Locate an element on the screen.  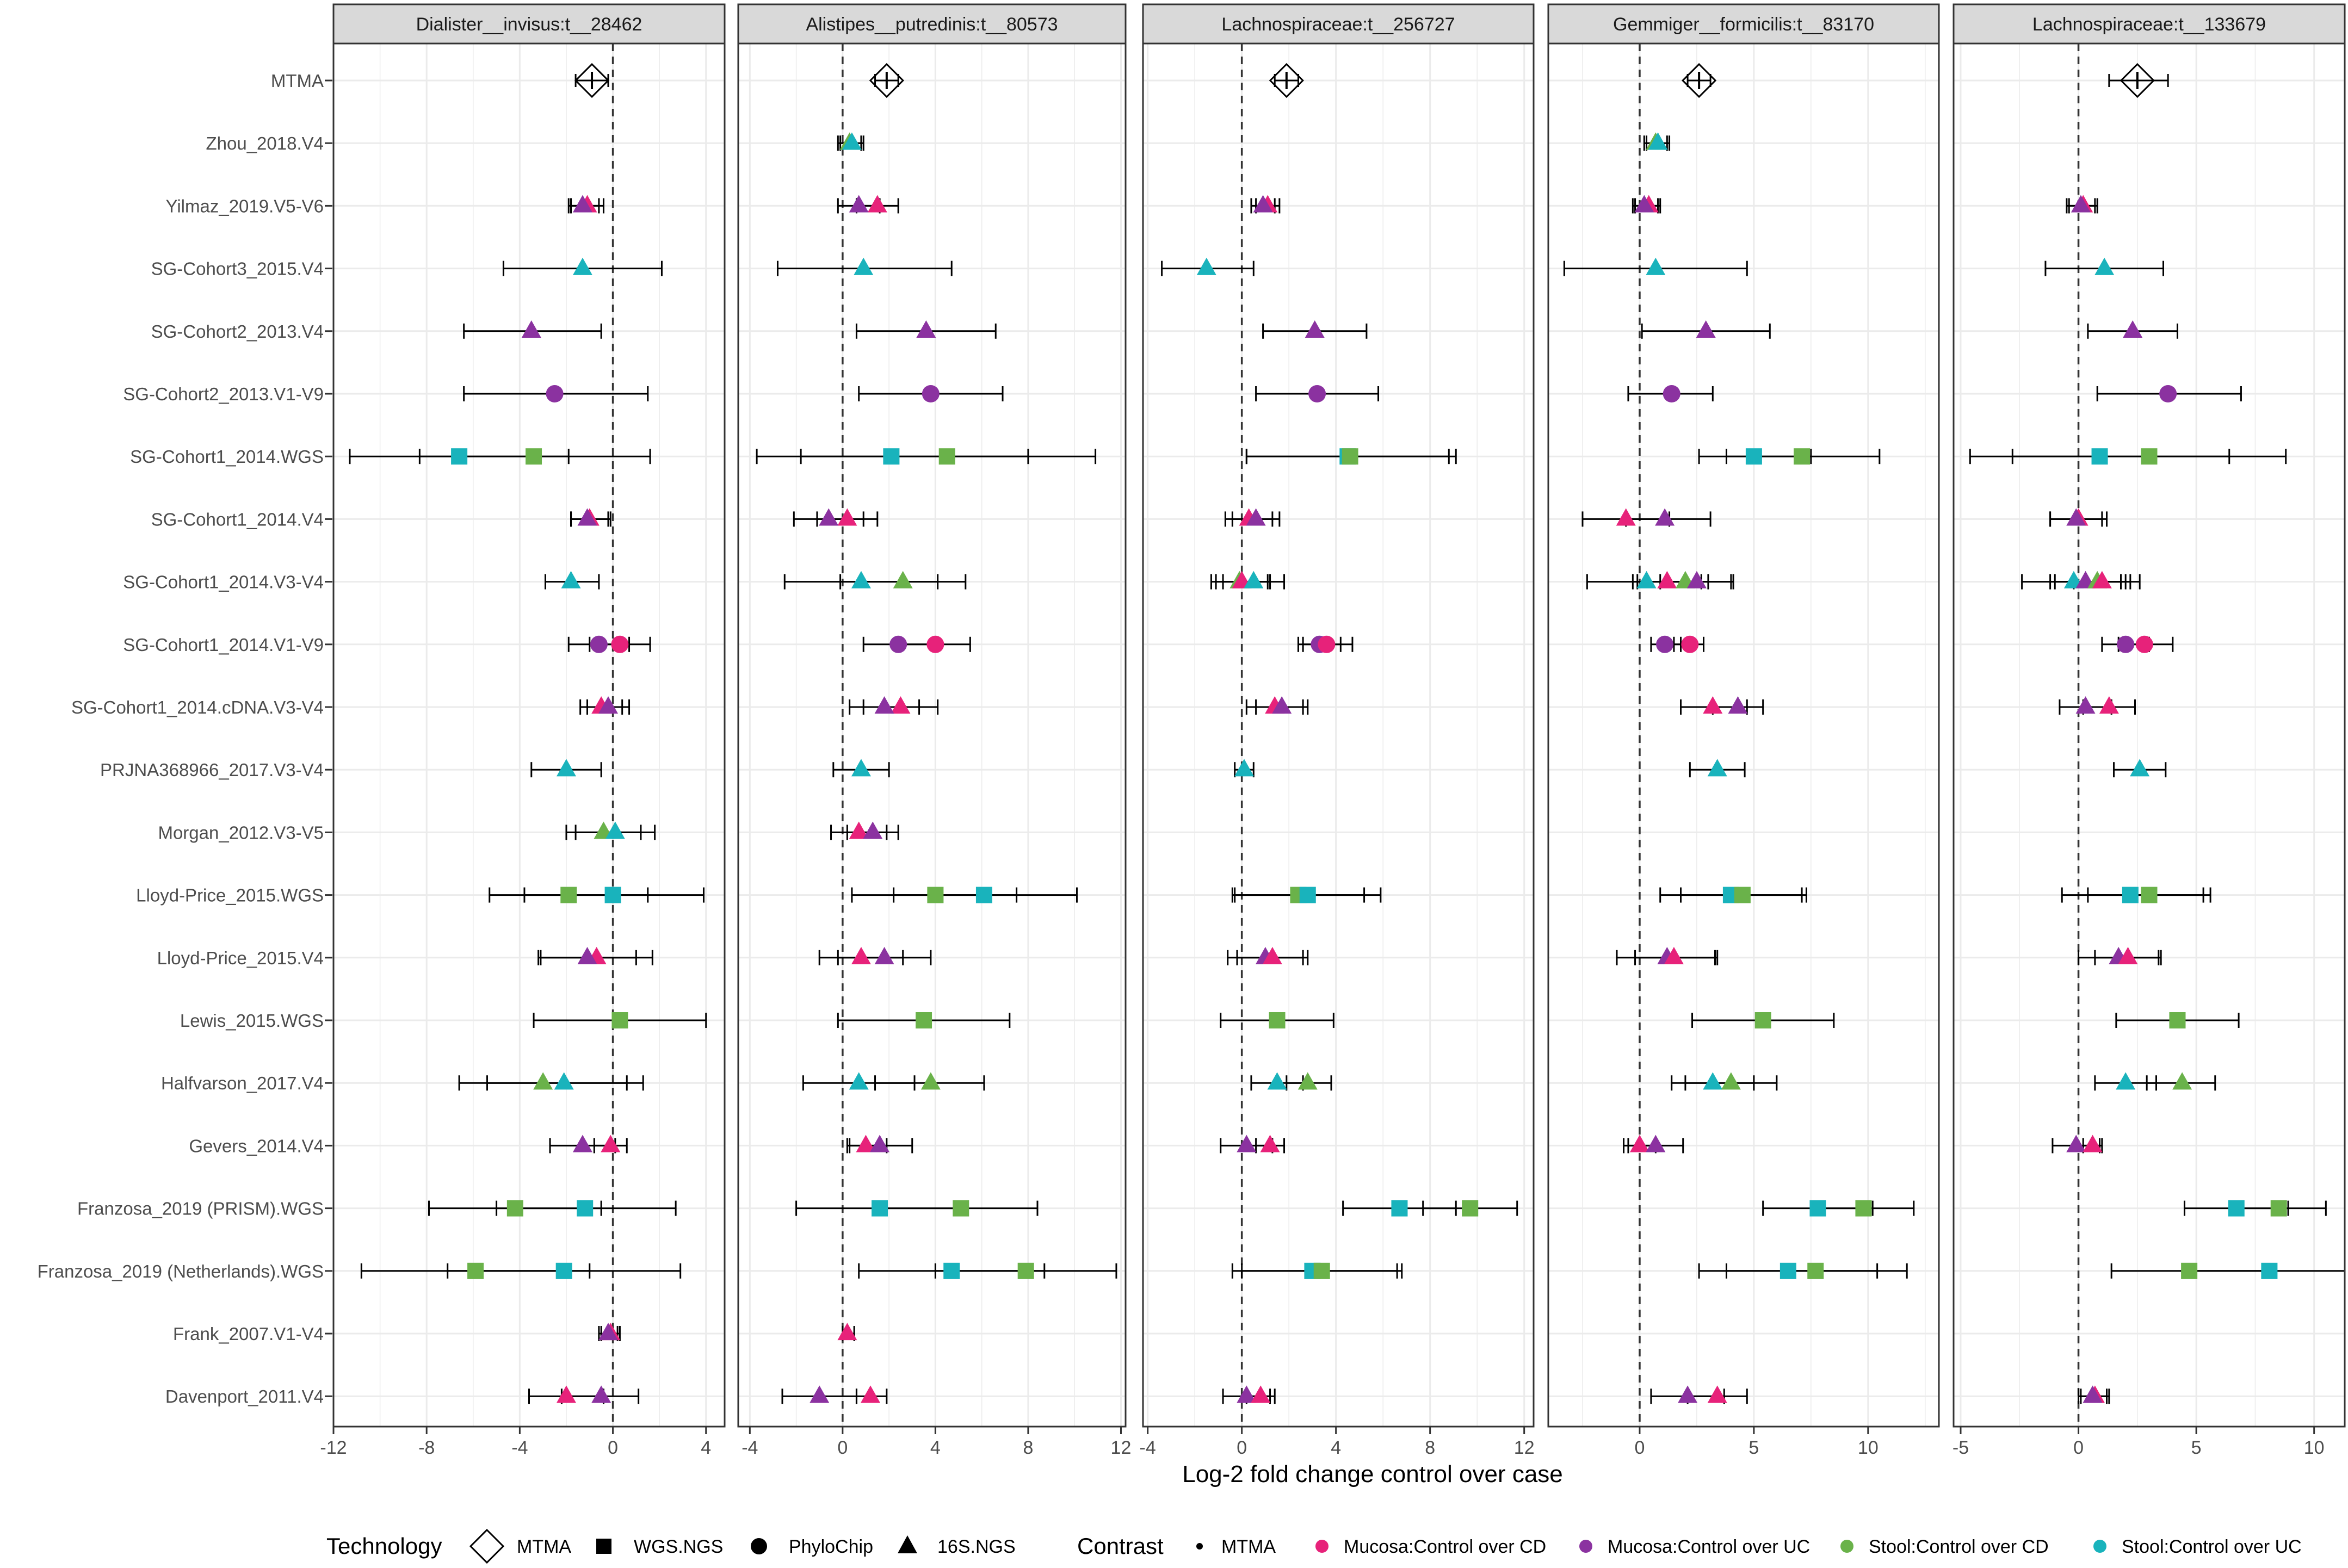
legend-diamond-icon is located at coordinates (487, 1546).